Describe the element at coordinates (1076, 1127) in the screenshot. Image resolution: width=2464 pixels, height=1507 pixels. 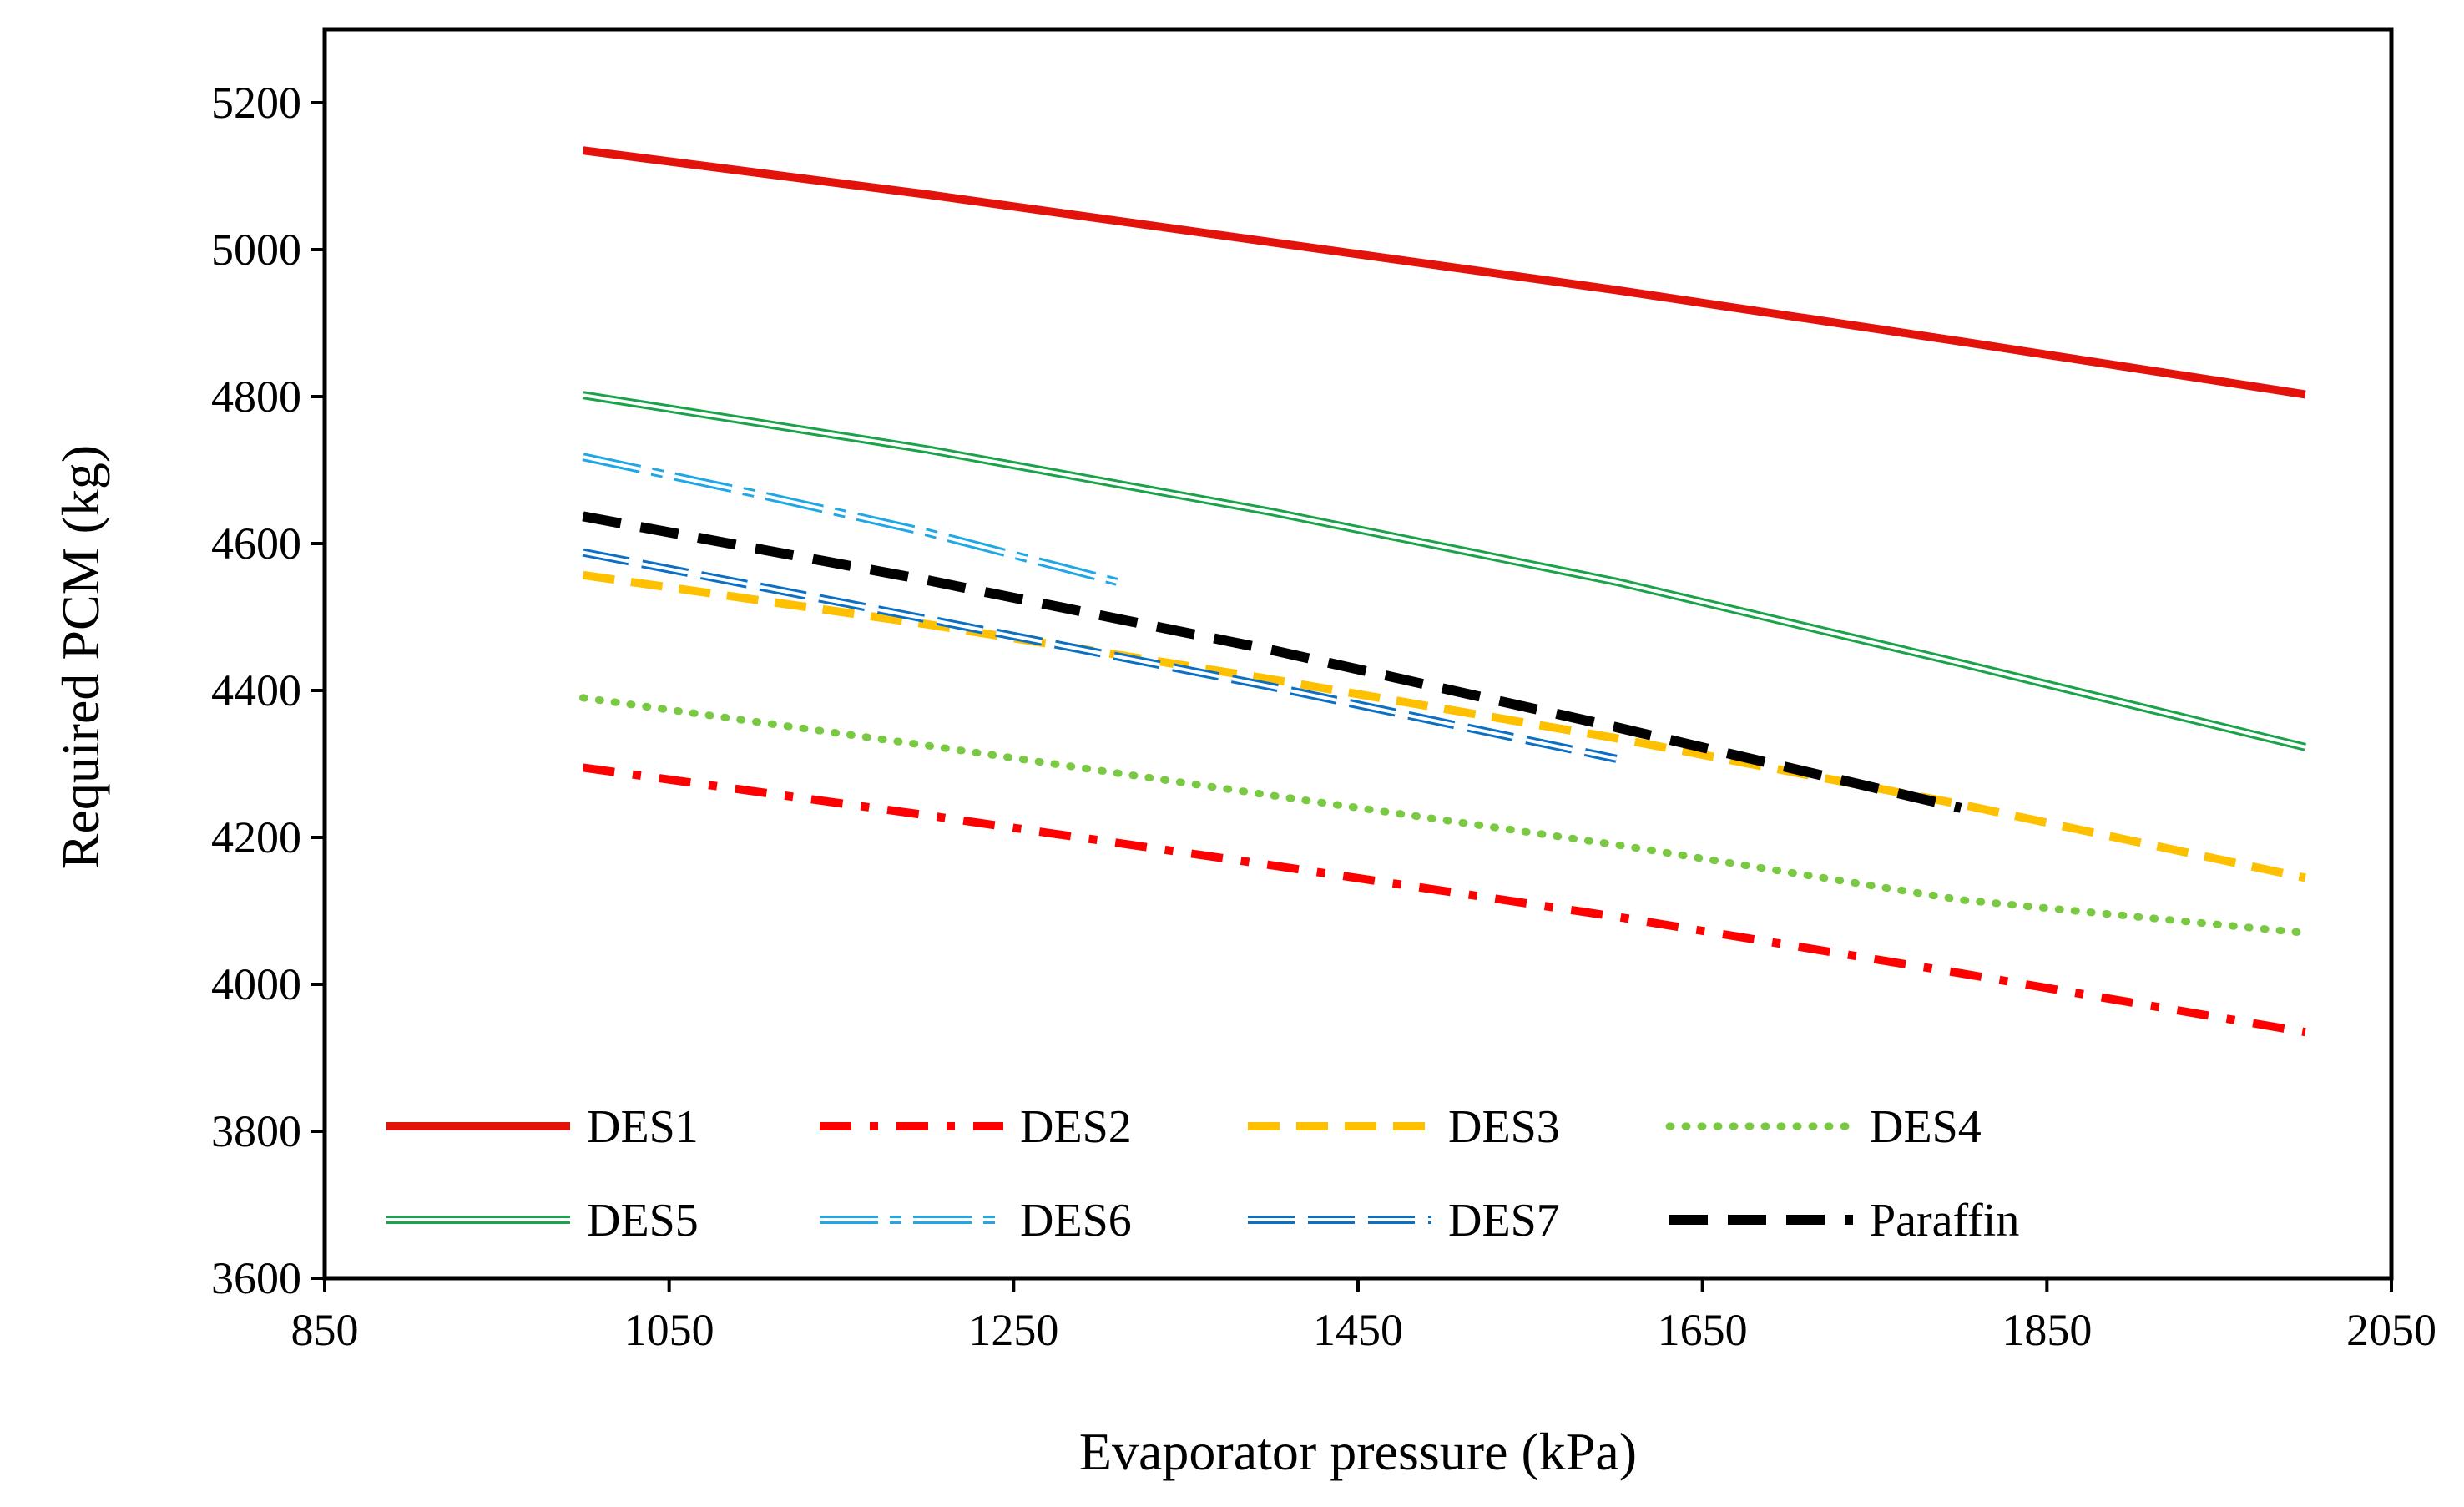
I see `legend-label: DES2` at that location.